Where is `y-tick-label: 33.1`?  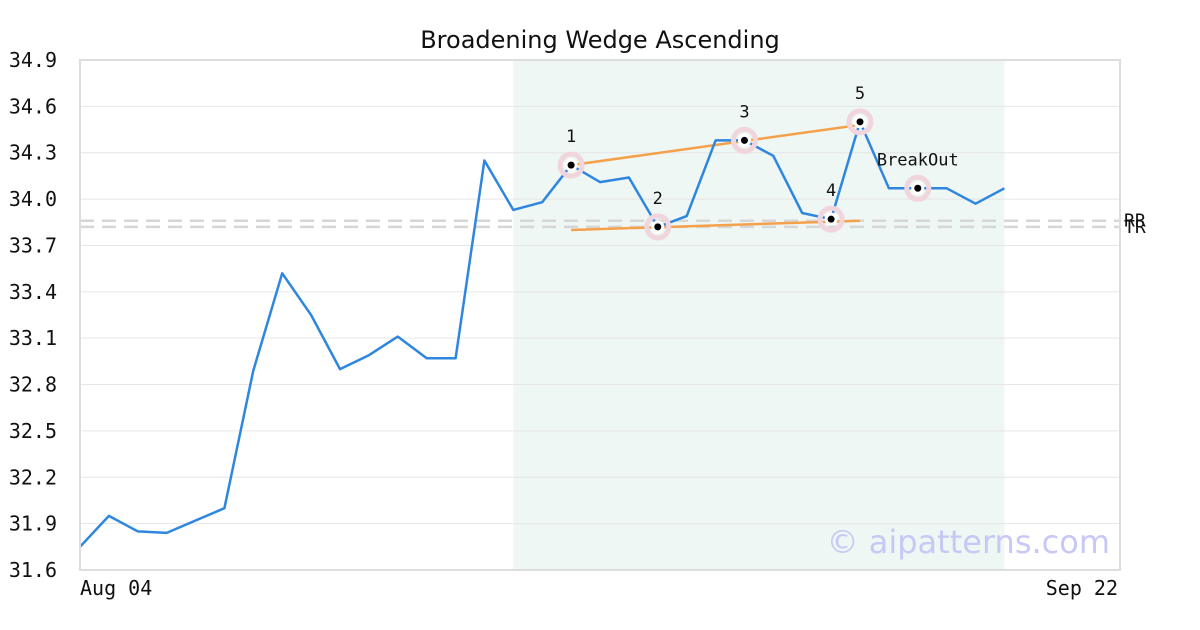 y-tick-label: 33.1 is located at coordinates (33, 338).